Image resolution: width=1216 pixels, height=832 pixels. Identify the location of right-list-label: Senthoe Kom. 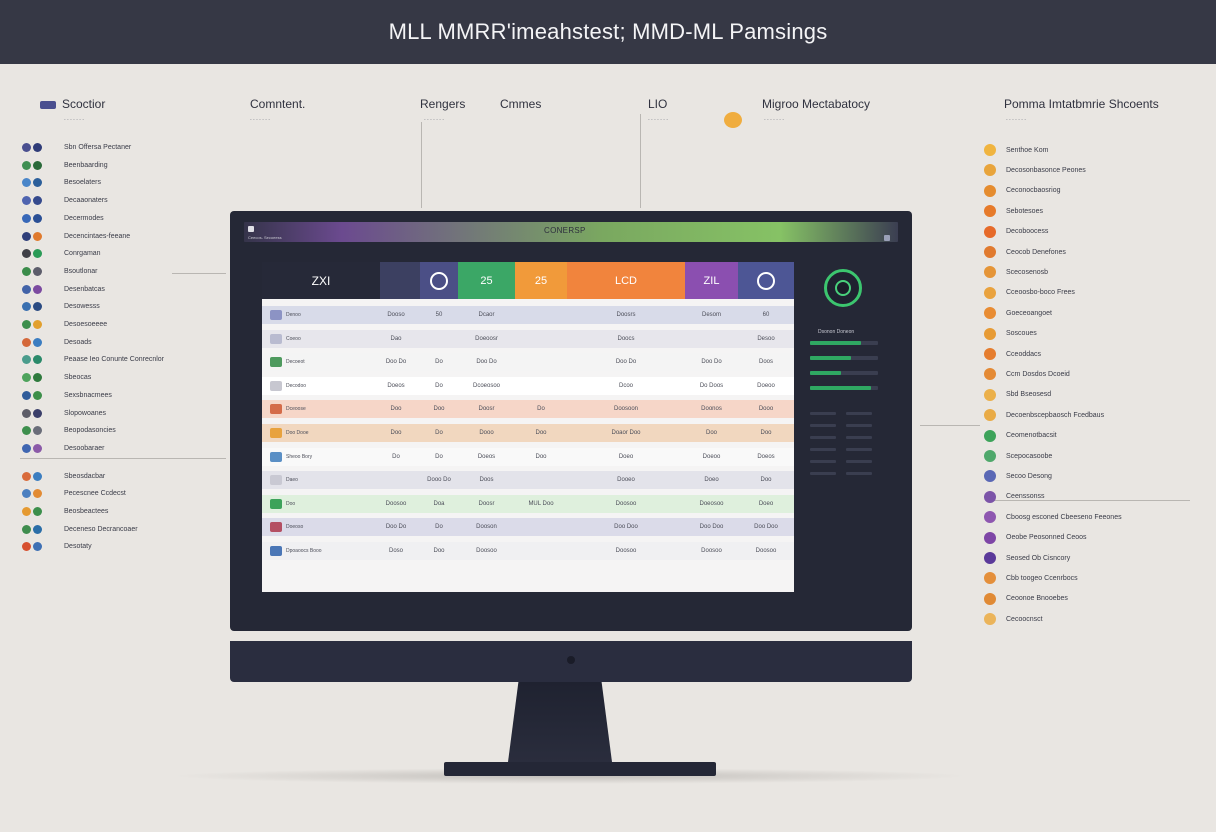
(1027, 150).